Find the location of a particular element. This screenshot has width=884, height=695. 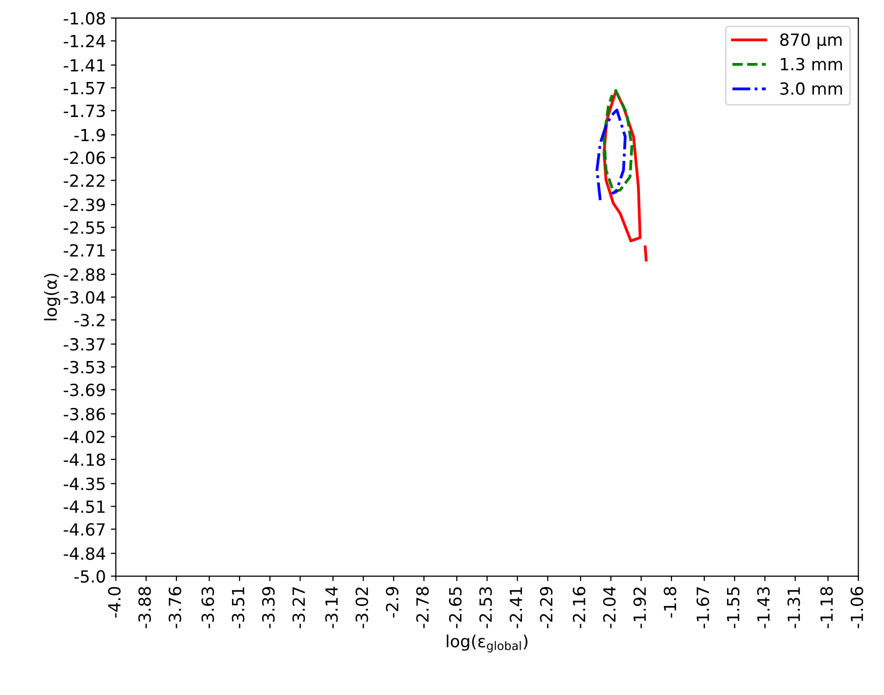

y-tick-label: -3.69 is located at coordinates (84, 390).